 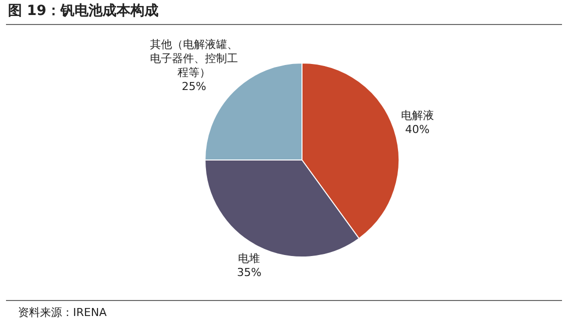 I want to click on slice-label: 电堆, so click(x=249, y=259).